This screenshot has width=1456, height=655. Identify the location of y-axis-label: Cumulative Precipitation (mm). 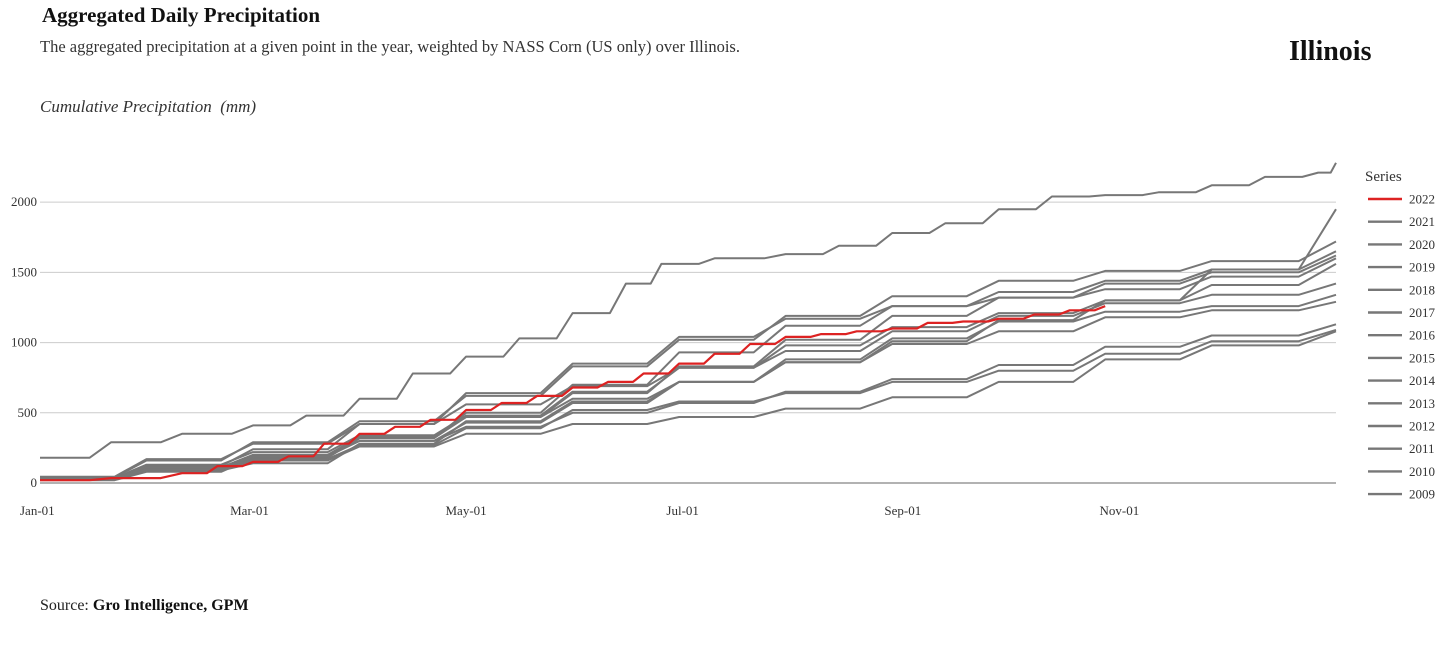
(148, 106).